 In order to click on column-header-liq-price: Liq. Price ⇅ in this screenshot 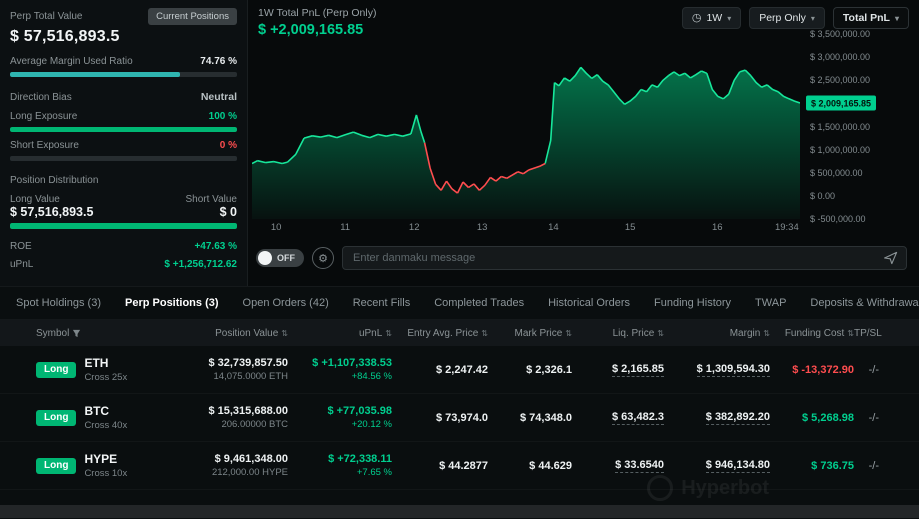, I will do `click(638, 333)`.